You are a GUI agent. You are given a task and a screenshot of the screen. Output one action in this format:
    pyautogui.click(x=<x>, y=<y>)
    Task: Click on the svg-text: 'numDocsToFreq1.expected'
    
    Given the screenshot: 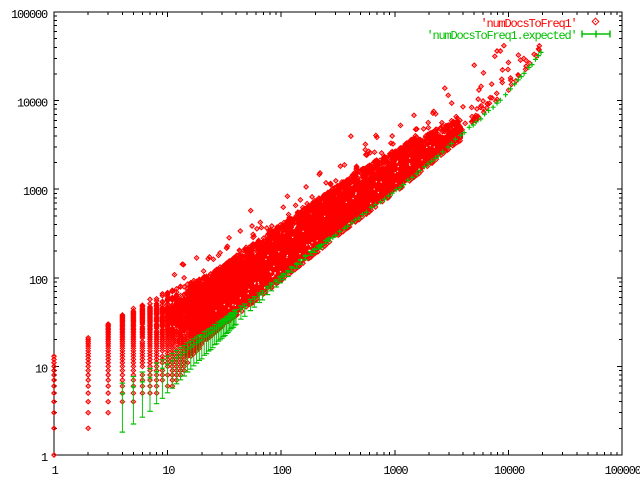 What is the action you would take?
    pyautogui.click(x=501, y=36)
    